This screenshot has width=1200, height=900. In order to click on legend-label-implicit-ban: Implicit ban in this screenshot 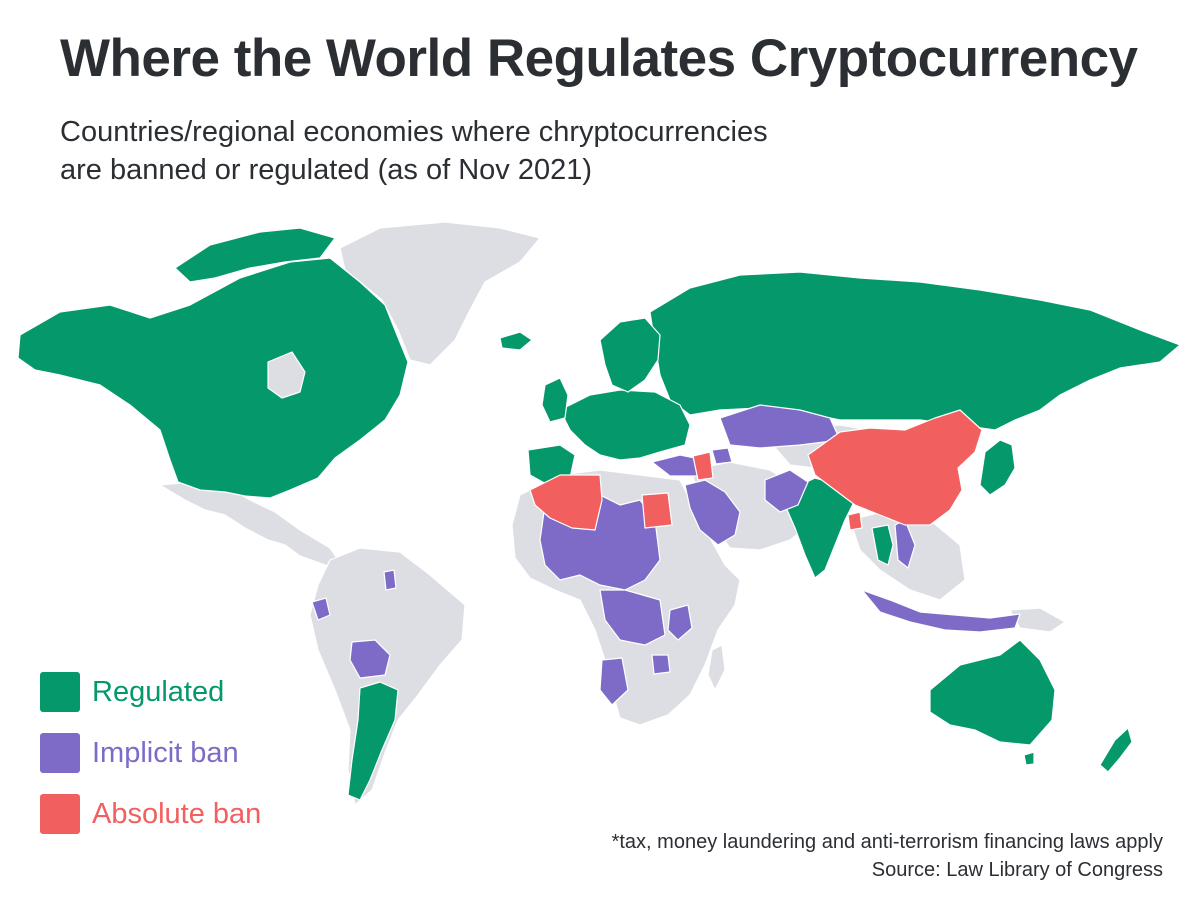, I will do `click(165, 752)`.